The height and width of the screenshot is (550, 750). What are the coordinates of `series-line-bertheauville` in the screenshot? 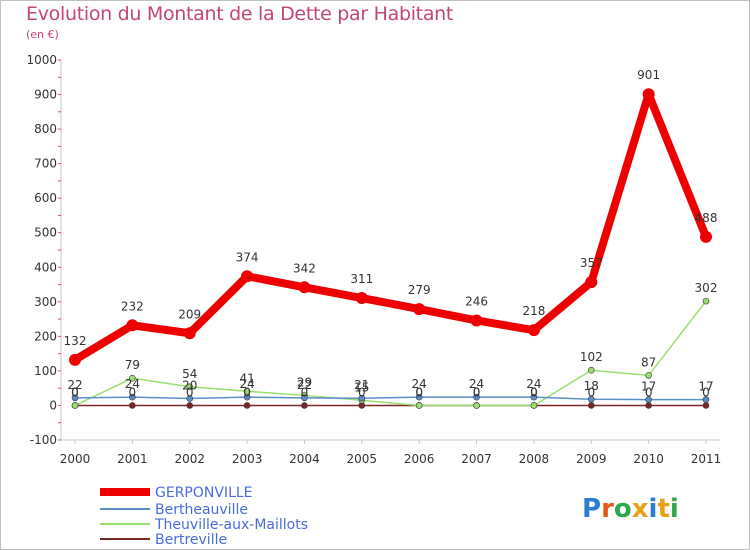 It's located at (390, 398).